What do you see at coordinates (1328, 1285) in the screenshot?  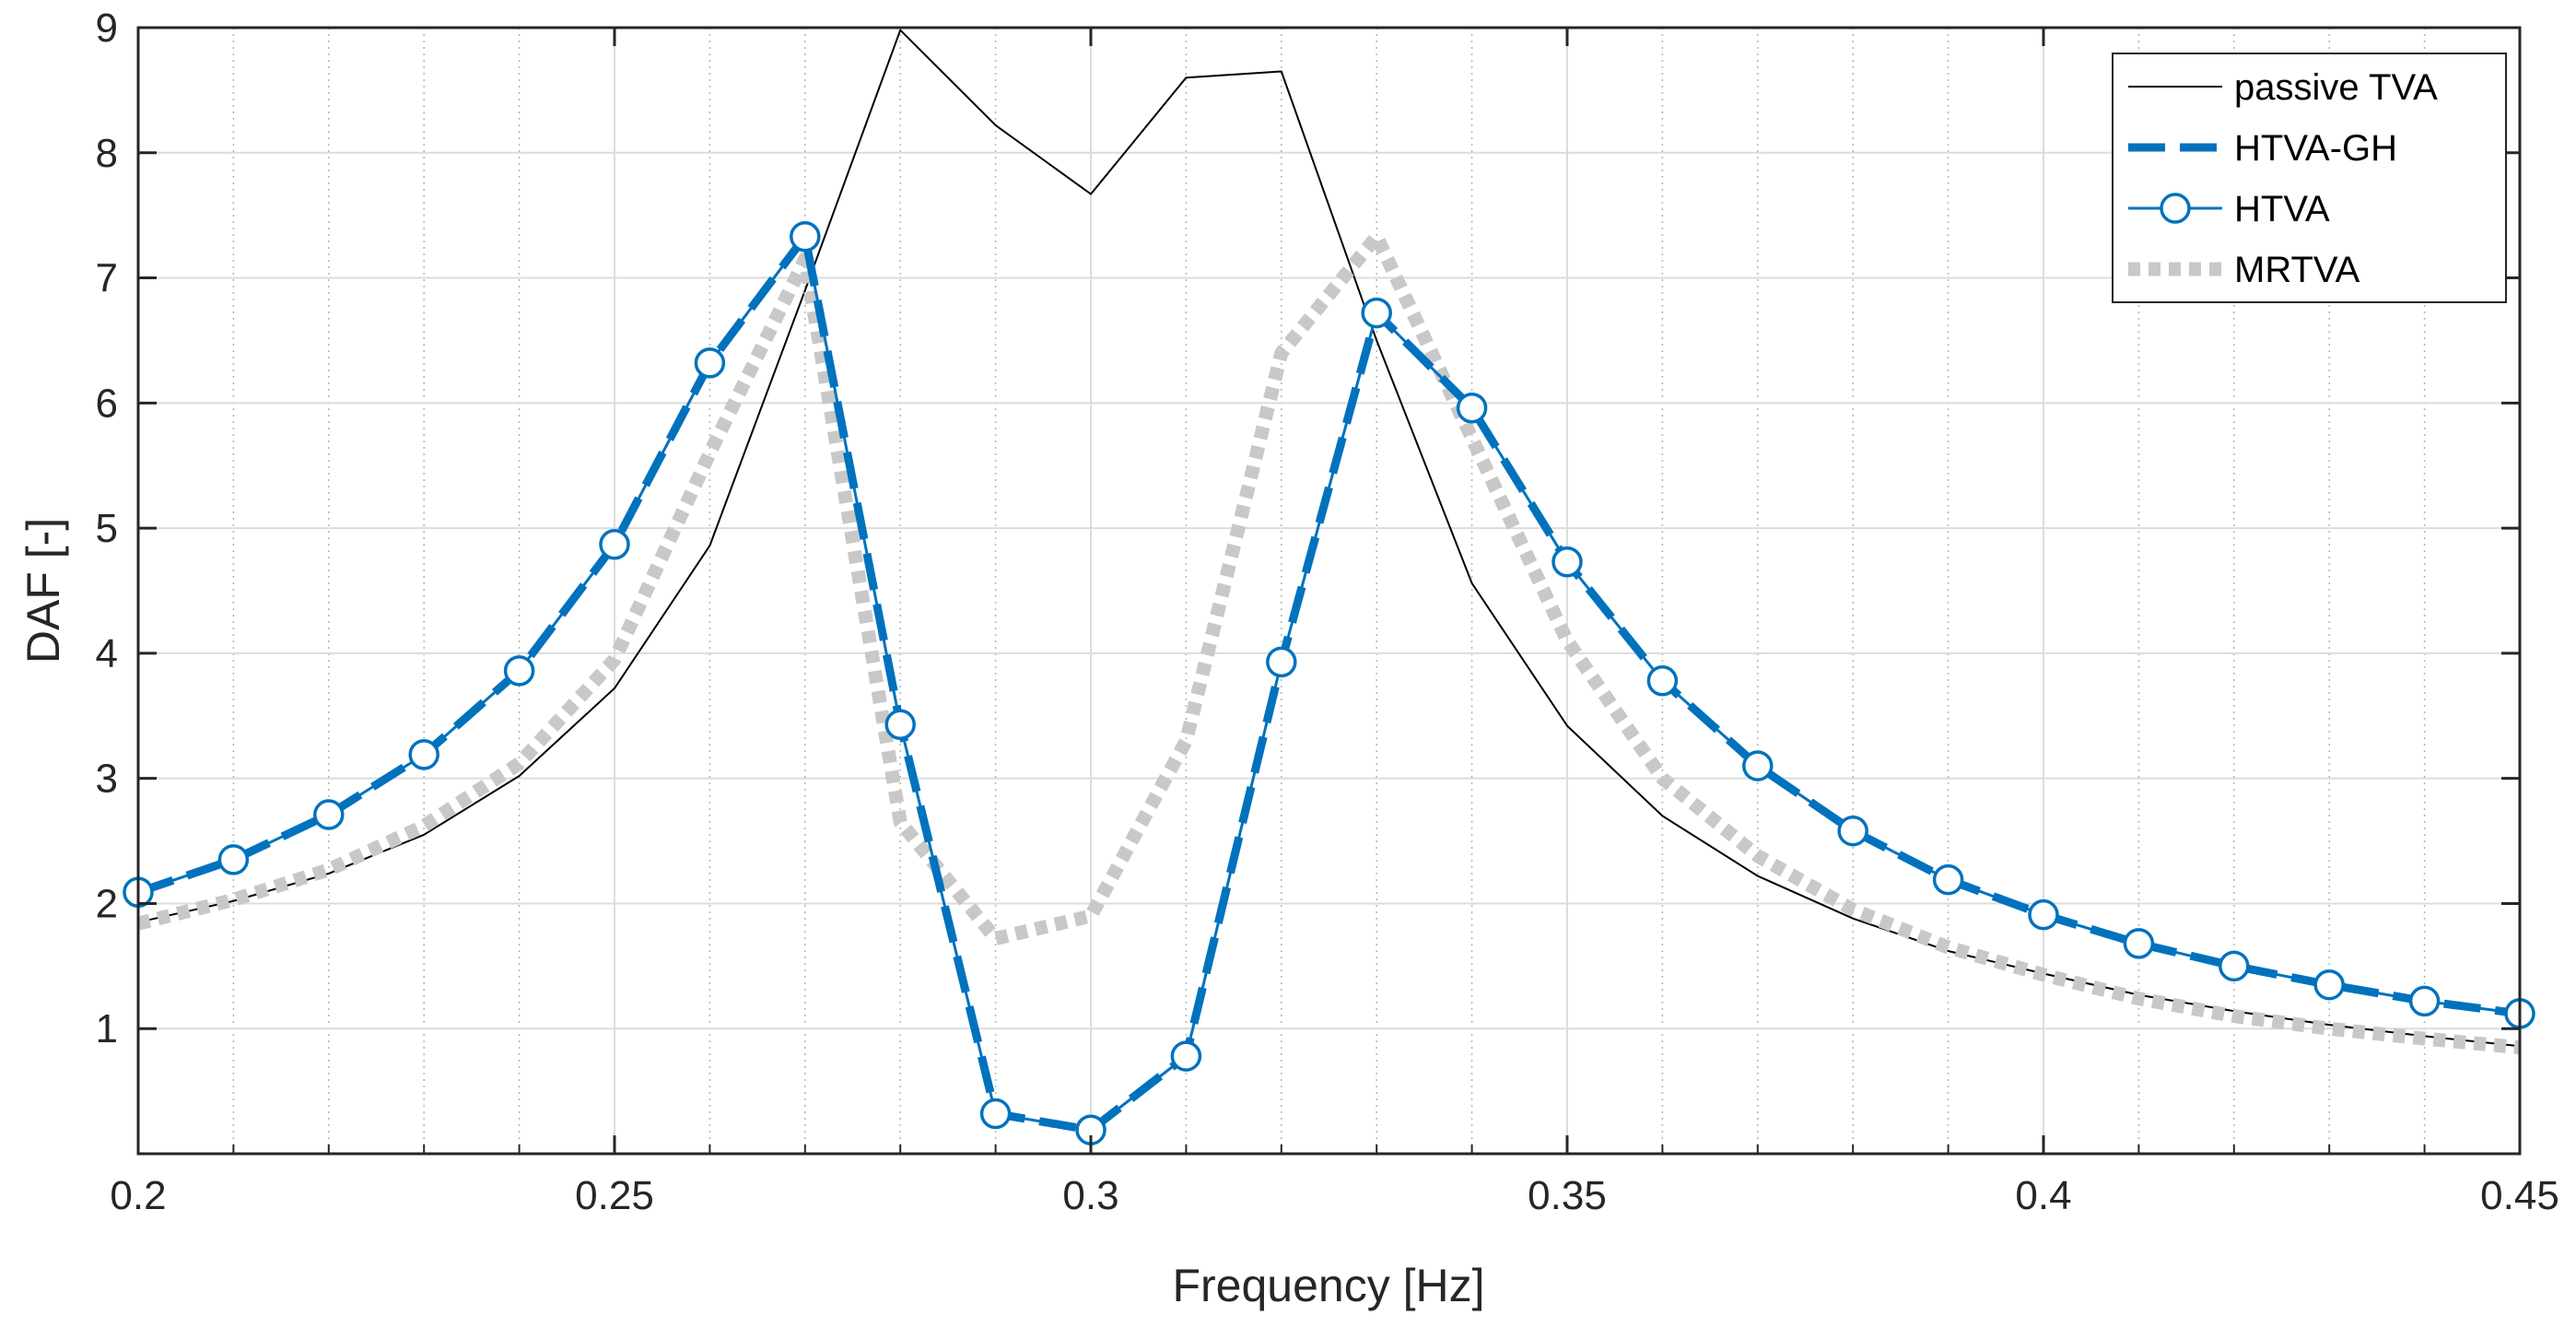 I see `x-axis-label: Frequency [Hz]` at bounding box center [1328, 1285].